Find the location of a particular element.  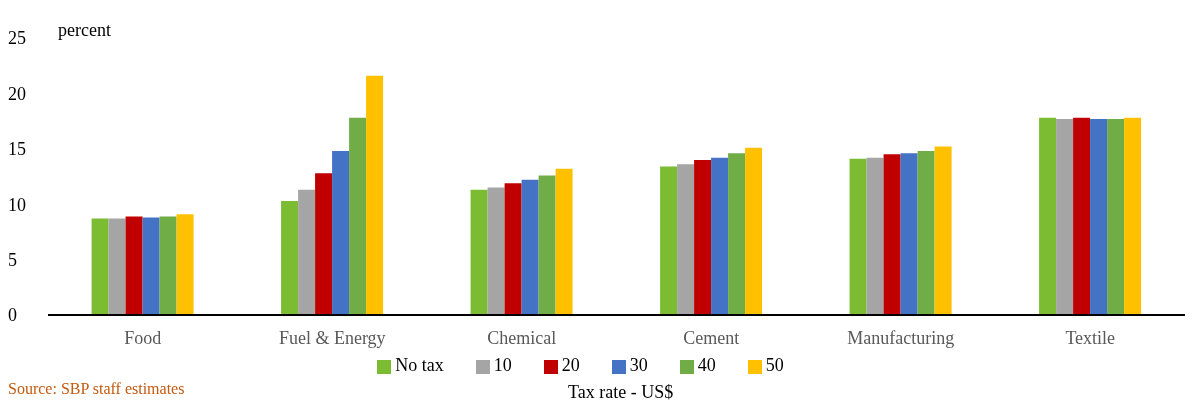

y-tick-label: 25 is located at coordinates (17, 38).